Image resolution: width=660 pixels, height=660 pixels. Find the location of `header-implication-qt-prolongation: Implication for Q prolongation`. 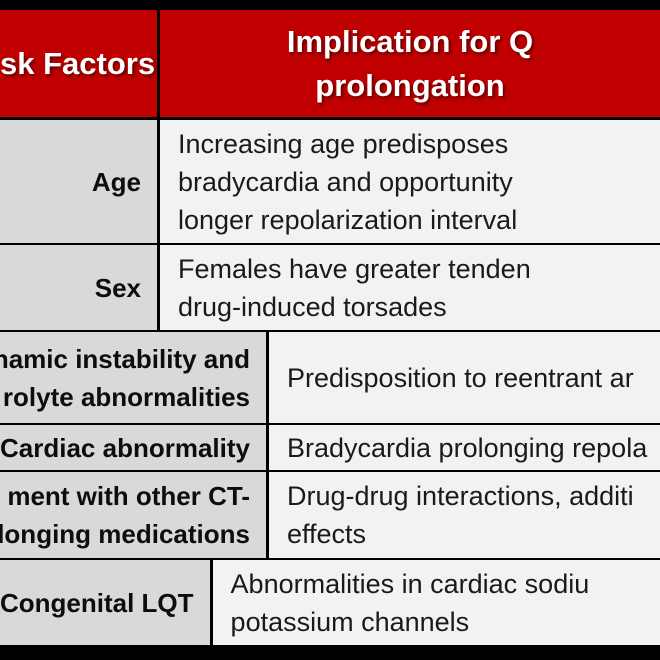

header-implication-qt-prolongation: Implication for Q prolongation is located at coordinates (410, 63).